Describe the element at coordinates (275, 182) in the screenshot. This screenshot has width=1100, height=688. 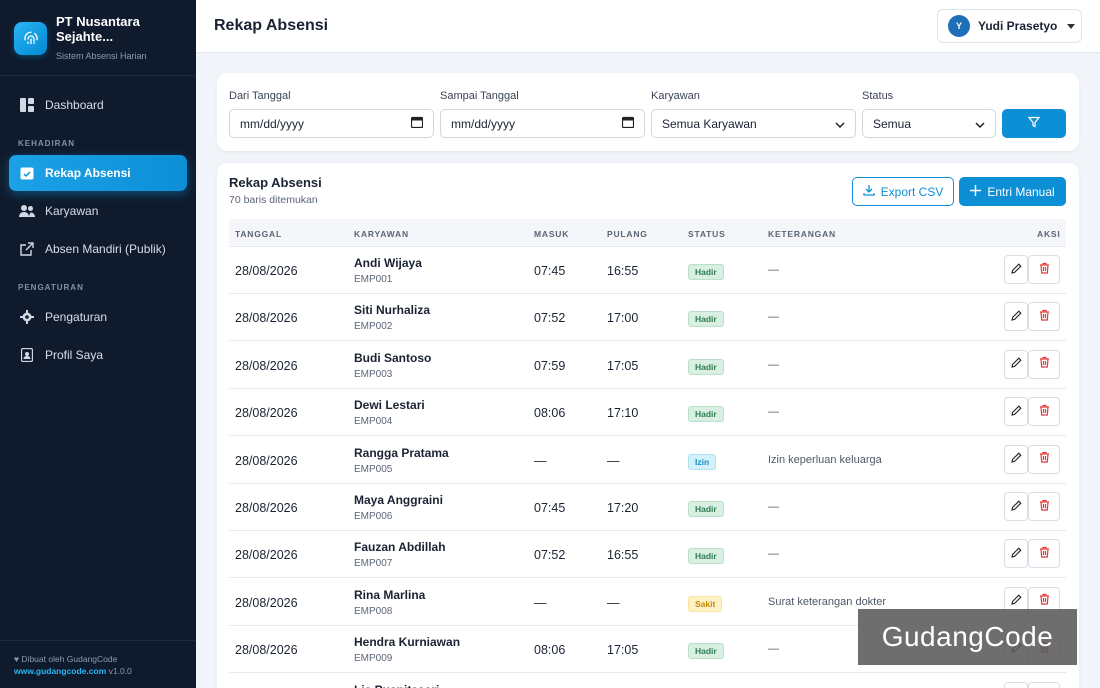
I see `table-title: Rekap Absensi` at that location.